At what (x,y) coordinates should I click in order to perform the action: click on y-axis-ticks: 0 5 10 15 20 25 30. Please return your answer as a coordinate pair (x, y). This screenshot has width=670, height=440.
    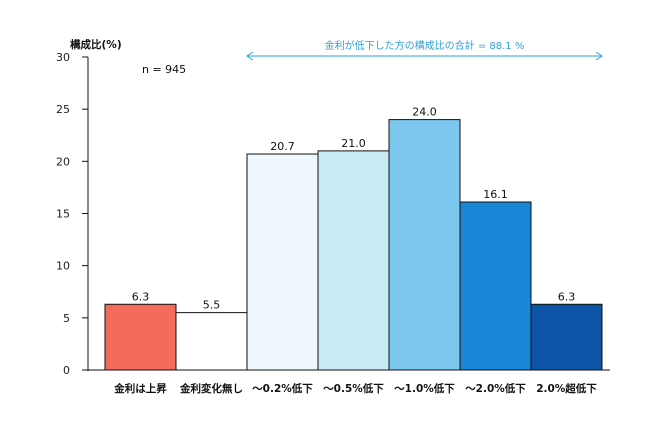
    Looking at the image, I should click on (72, 214).